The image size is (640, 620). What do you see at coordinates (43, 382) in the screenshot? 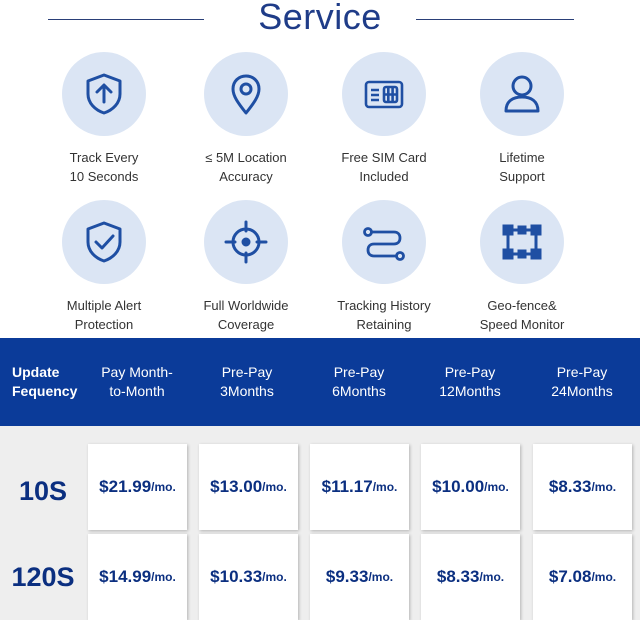
I see `update-frequency-header: Update Fequency` at bounding box center [43, 382].